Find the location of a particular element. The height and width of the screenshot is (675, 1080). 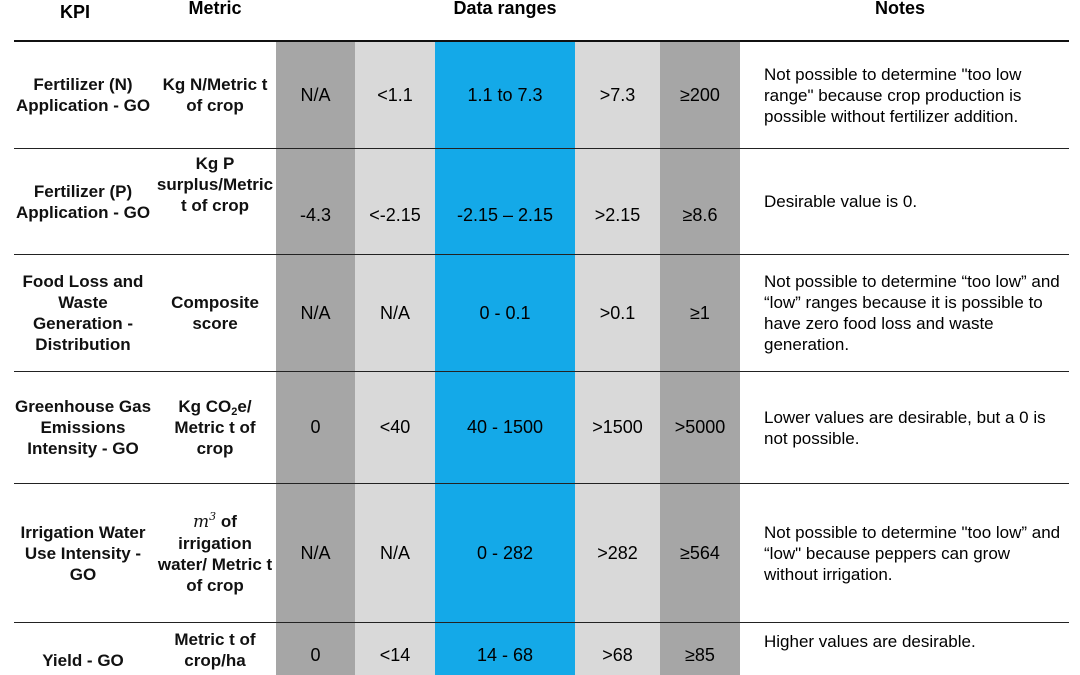

range-cell-desirable: 14 - 68 is located at coordinates (505, 649).